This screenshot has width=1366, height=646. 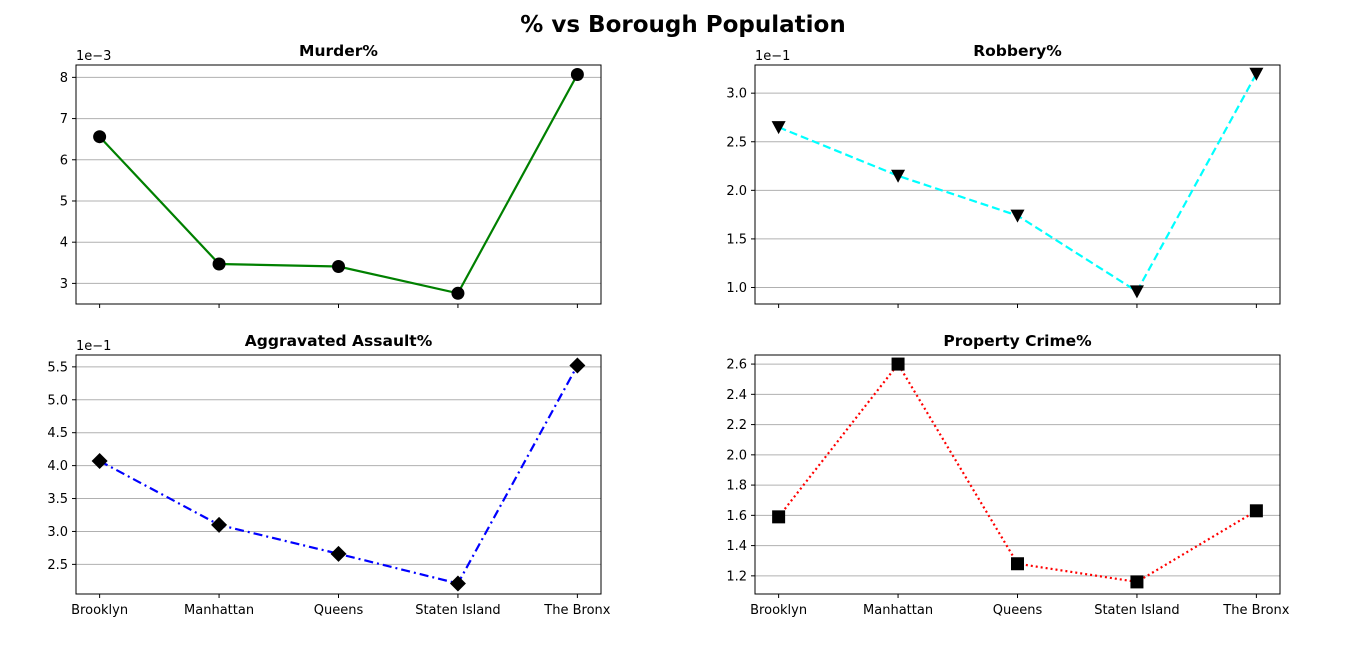 I want to click on y-tick-label: 5, so click(x=64, y=201).